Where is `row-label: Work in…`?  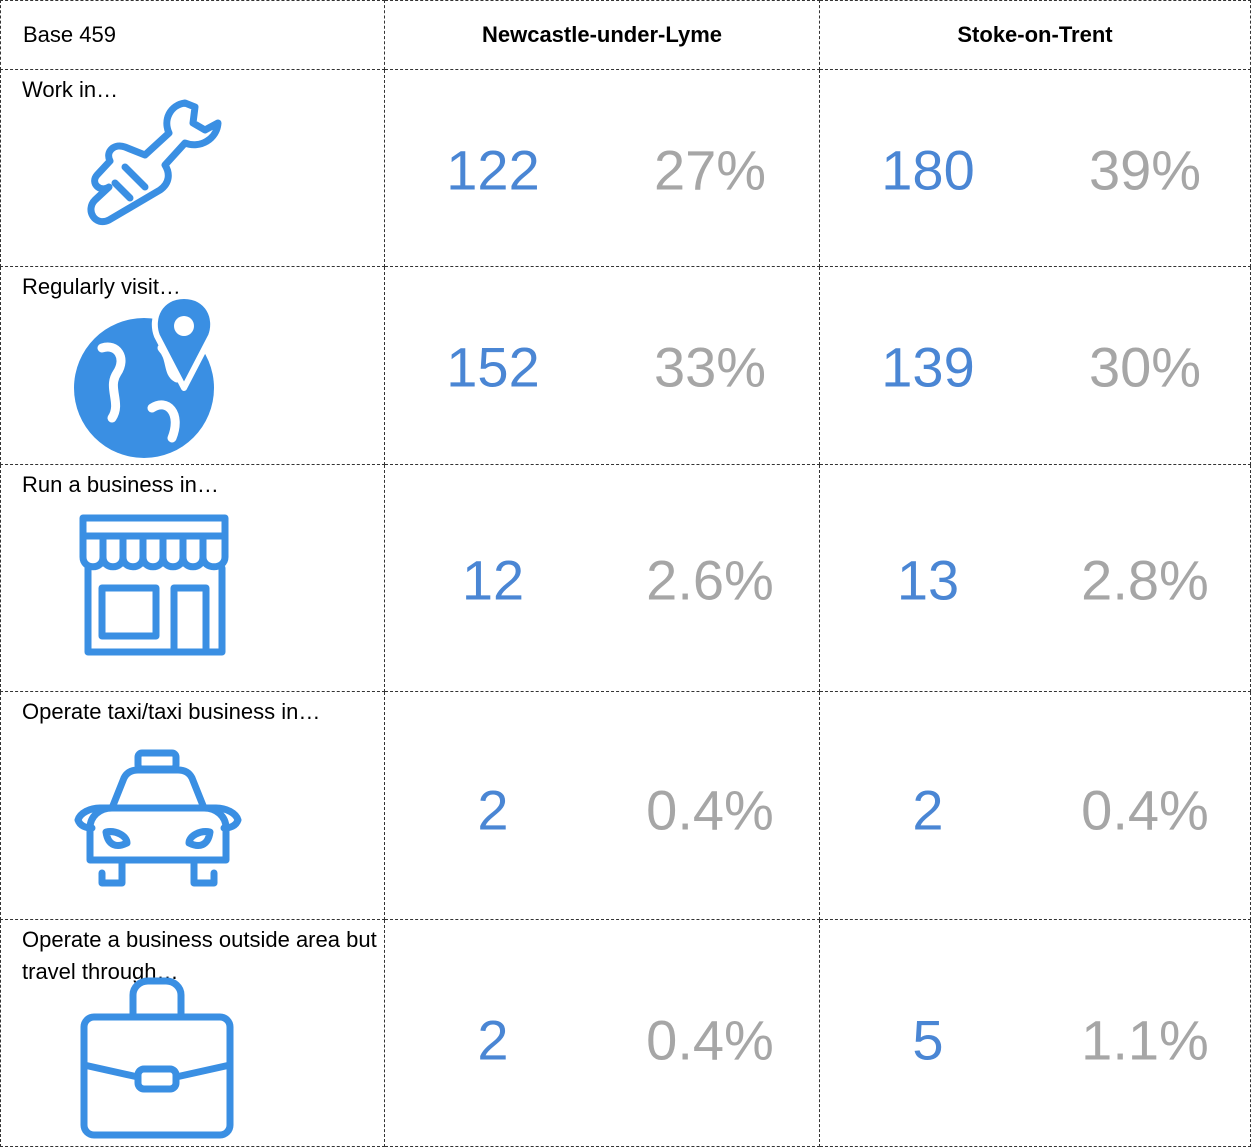 row-label: Work in… is located at coordinates (70, 89).